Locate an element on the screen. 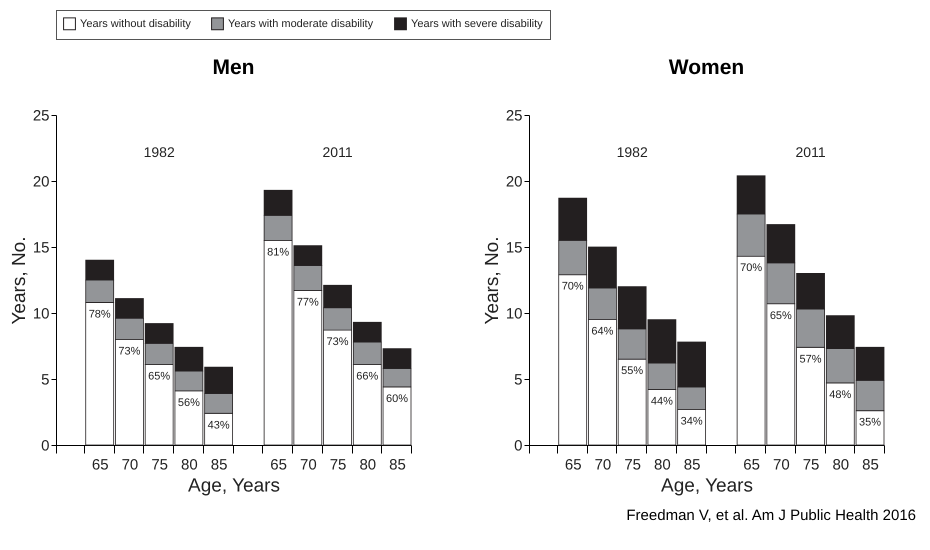 This screenshot has height=550, width=930. text: Freedman V, et al. Am J Public Health 2016 is located at coordinates (465, 513).